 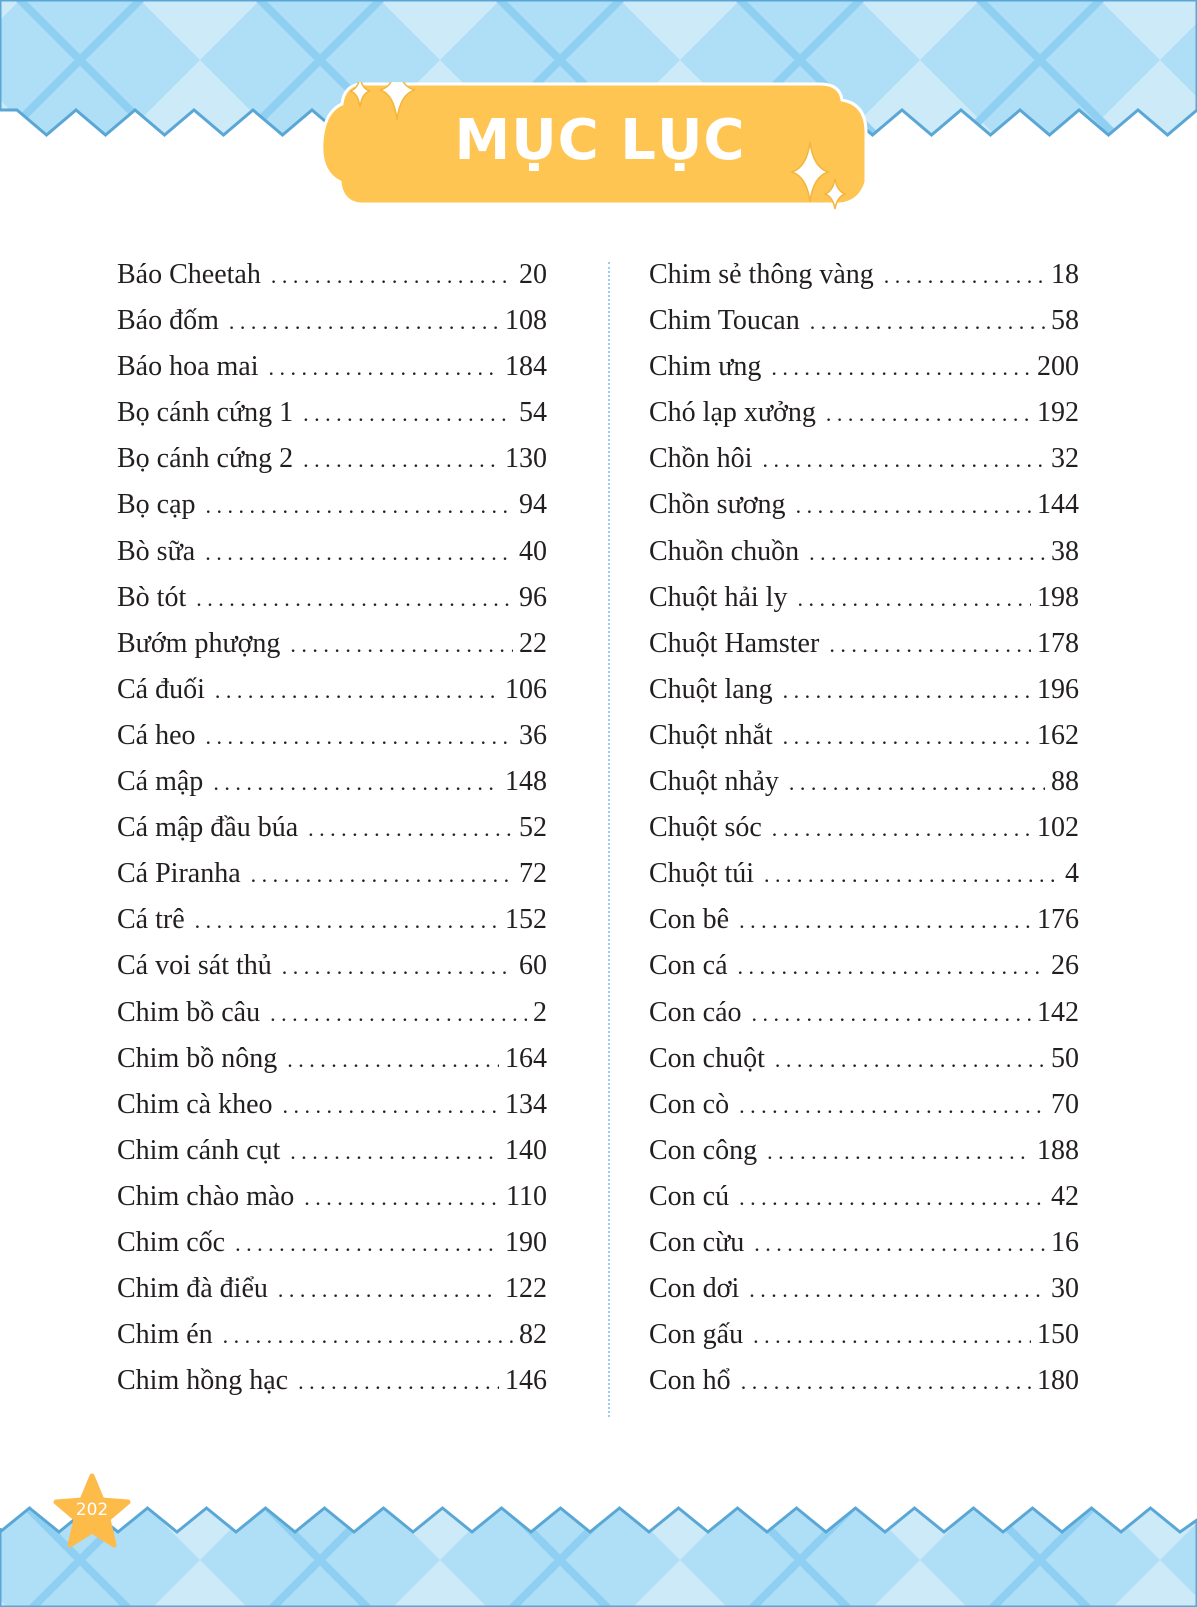 What do you see at coordinates (689, 1104) in the screenshot?
I see `entry-title: Con cò` at bounding box center [689, 1104].